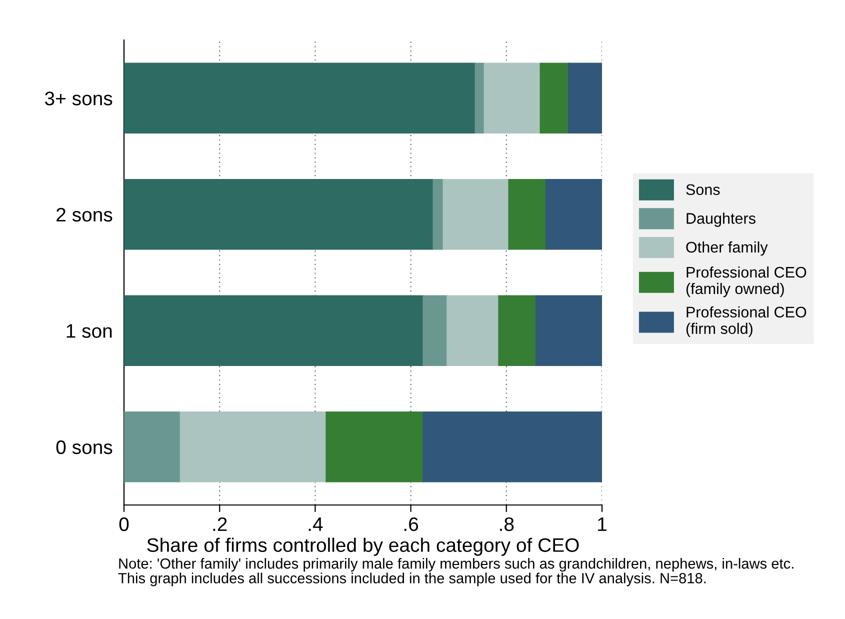  What do you see at coordinates (746, 322) in the screenshot?
I see `legend-label: Professional CEO (firm sold)` at bounding box center [746, 322].